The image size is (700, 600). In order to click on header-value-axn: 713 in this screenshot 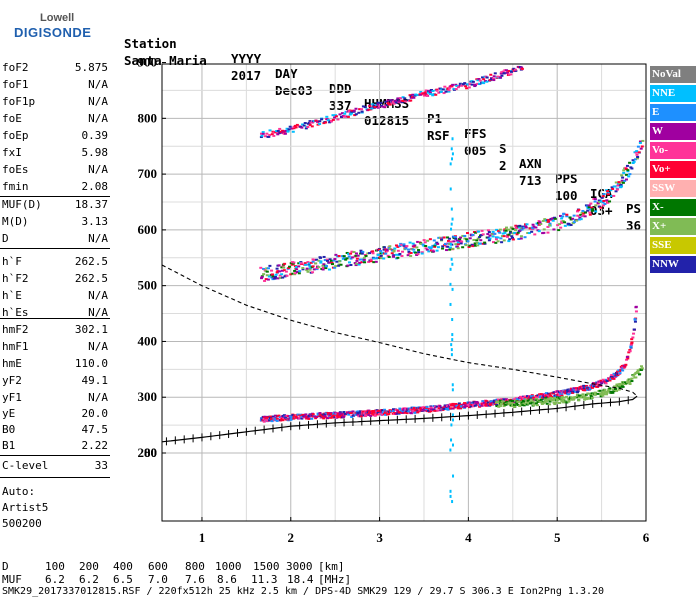, I will do `click(530, 180)`.